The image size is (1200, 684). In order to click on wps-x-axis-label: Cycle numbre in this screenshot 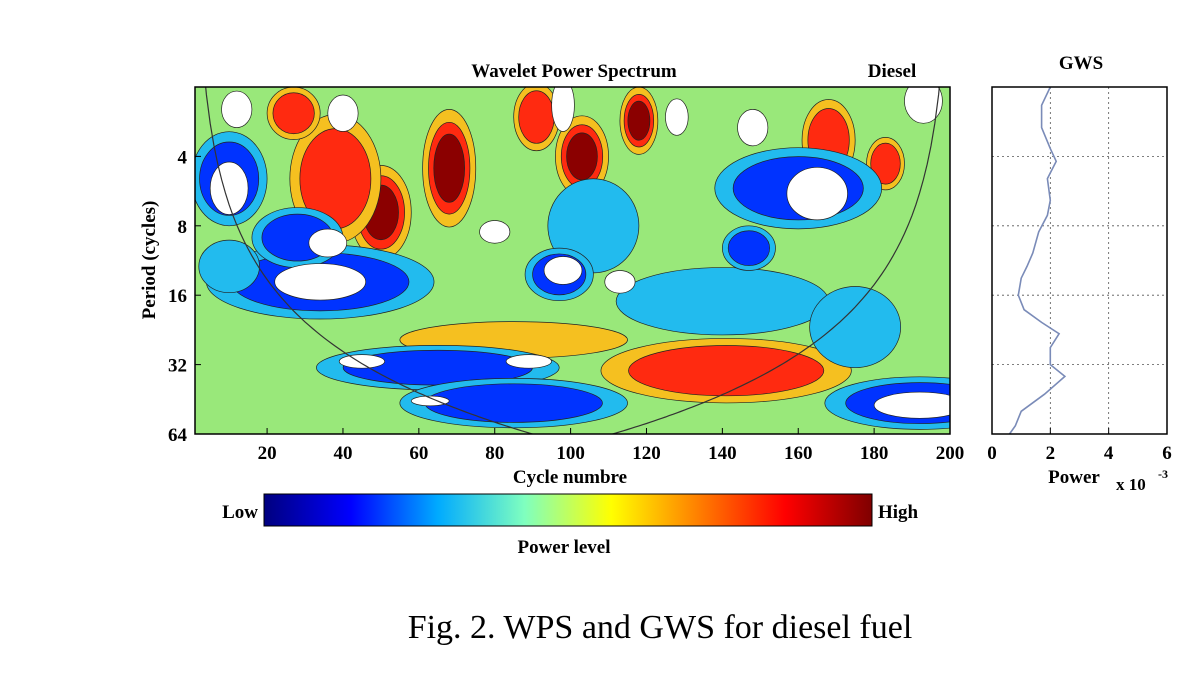, I will do `click(570, 477)`.